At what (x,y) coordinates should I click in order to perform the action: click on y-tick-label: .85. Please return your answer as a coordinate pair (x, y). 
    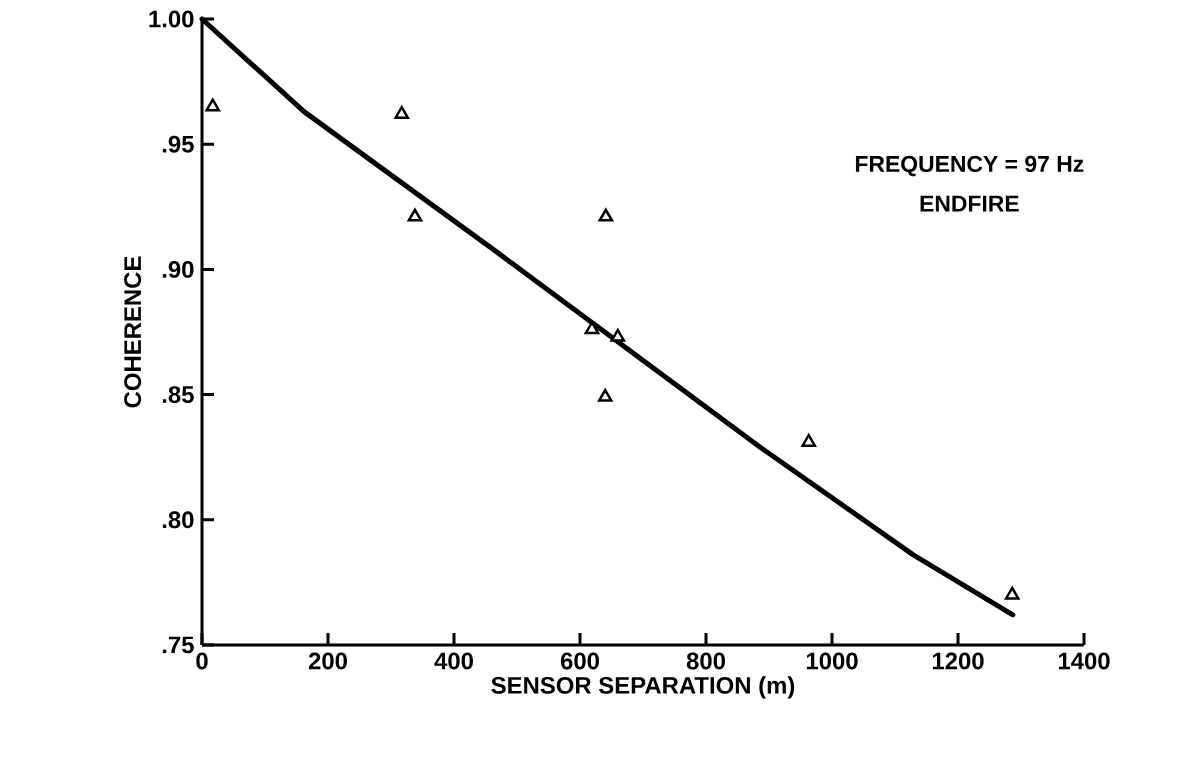
    Looking at the image, I should click on (178, 395).